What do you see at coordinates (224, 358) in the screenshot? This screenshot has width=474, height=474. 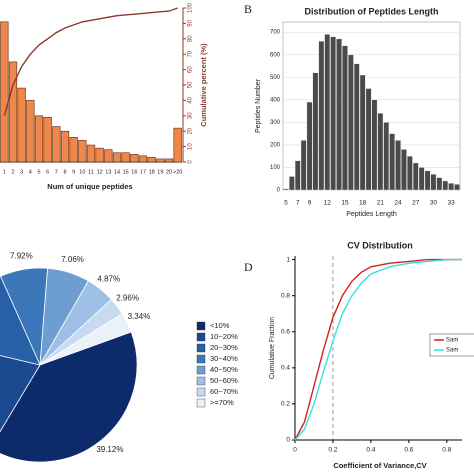 I see `legend-label: 30~40%` at bounding box center [224, 358].